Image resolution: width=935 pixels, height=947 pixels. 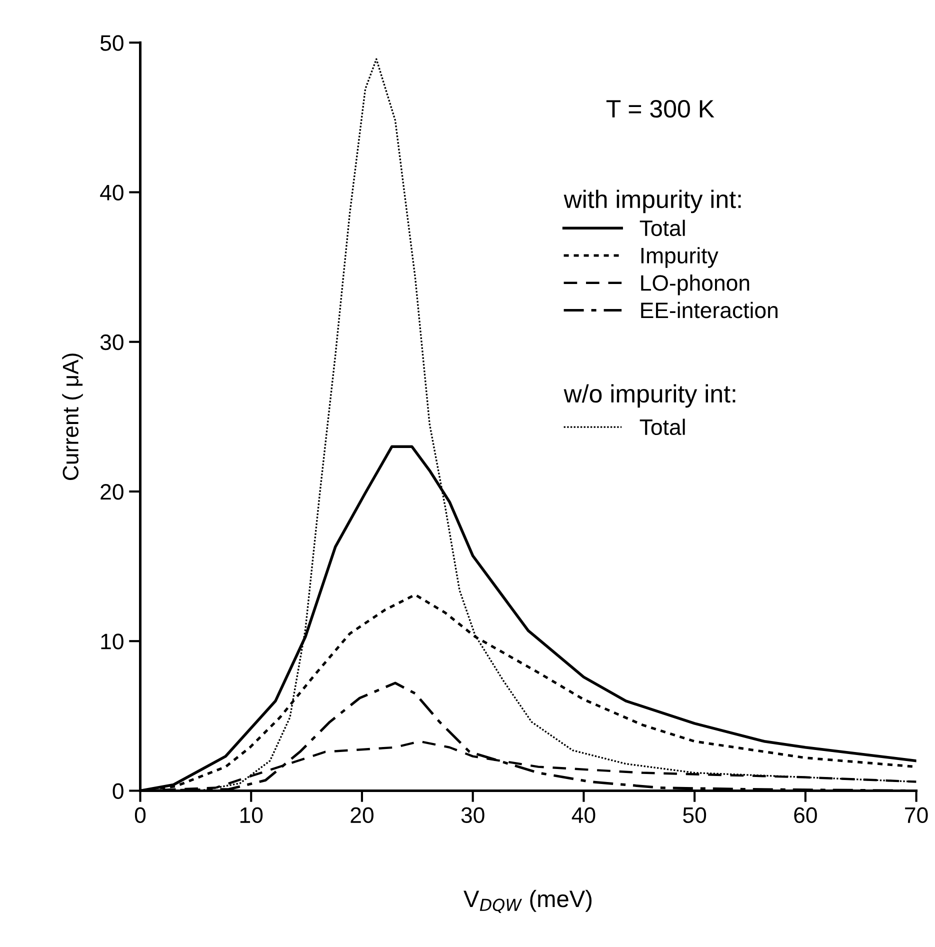 What do you see at coordinates (694, 815) in the screenshot?
I see `x-tick-label: 50` at bounding box center [694, 815].